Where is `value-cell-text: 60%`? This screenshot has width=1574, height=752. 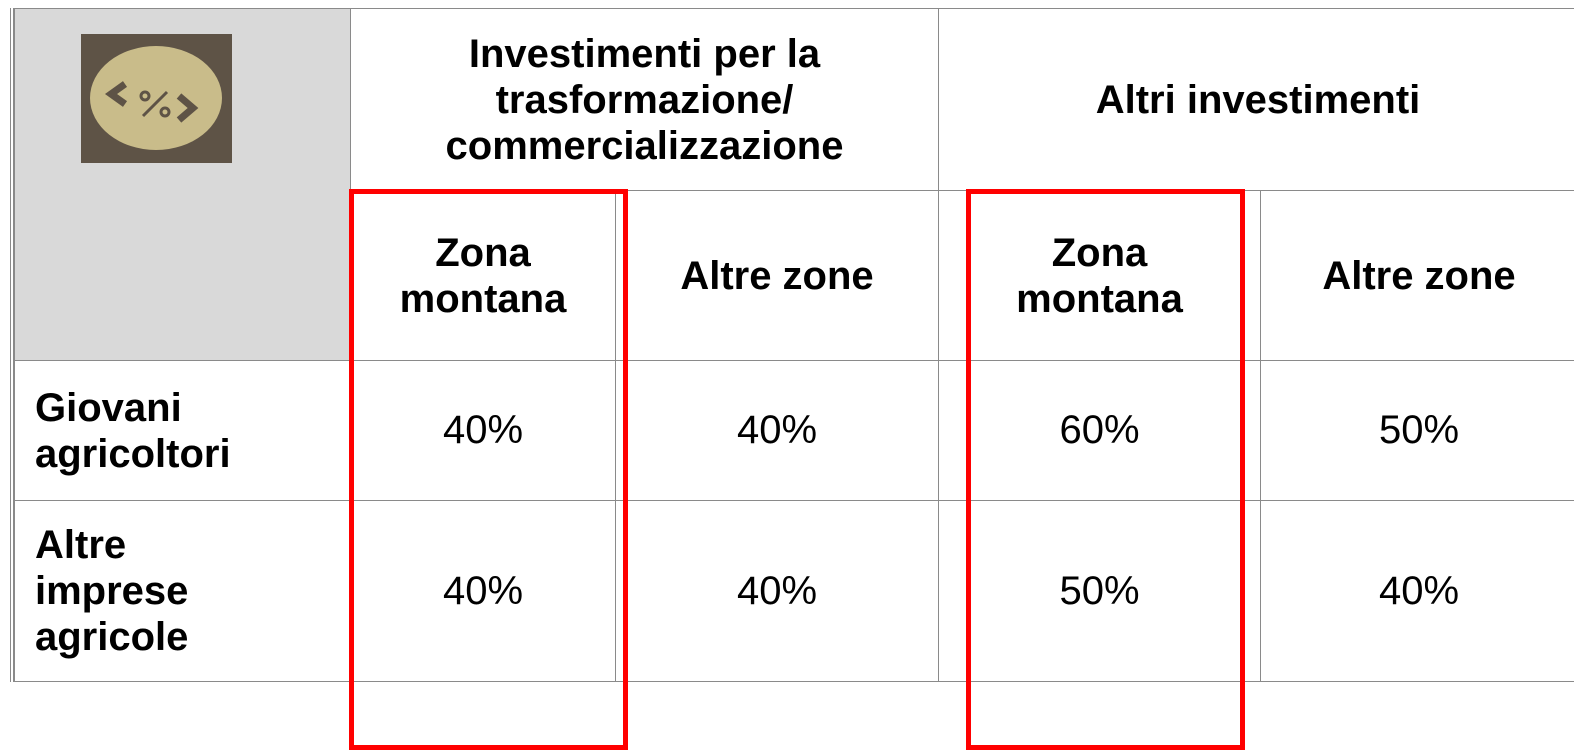 value-cell-text: 60% is located at coordinates (1099, 430).